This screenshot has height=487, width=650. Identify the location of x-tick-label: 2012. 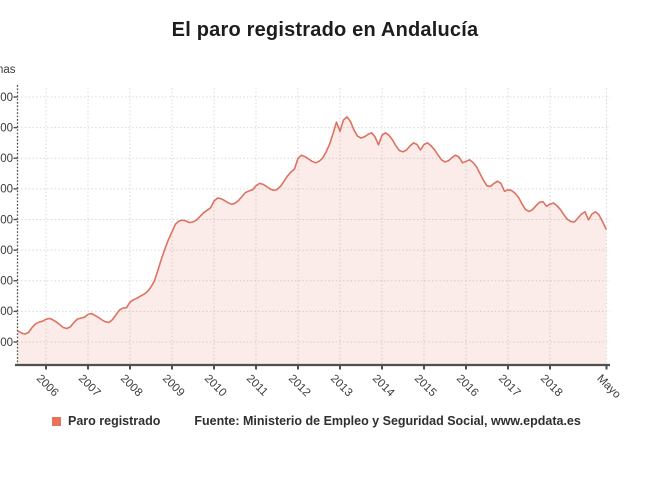
(299, 386).